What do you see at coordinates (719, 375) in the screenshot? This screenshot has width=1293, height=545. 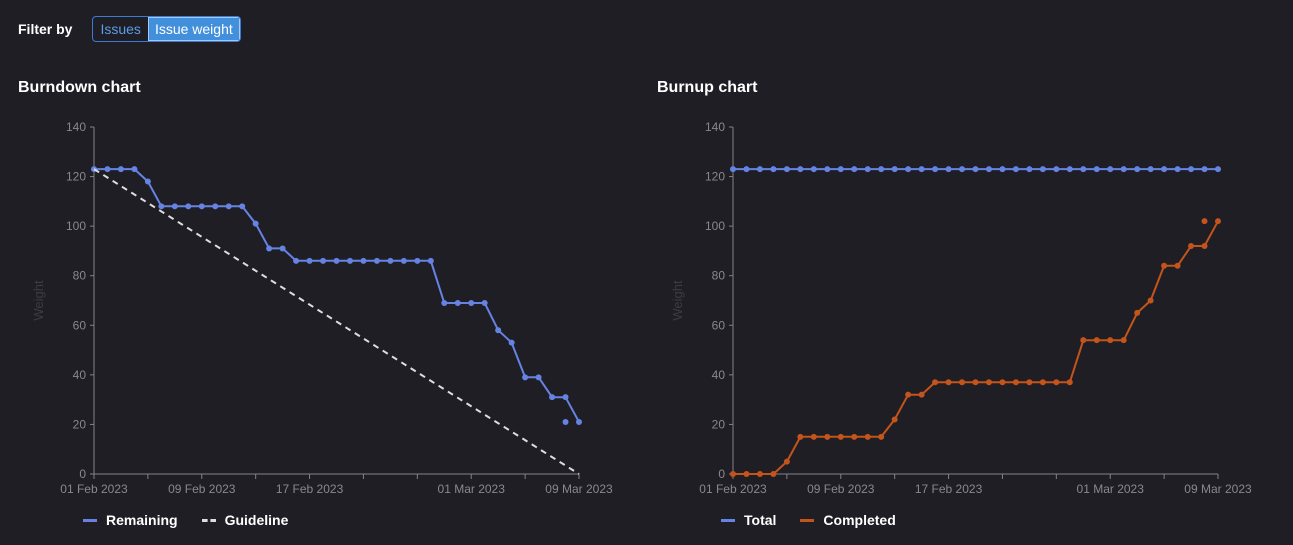 I see `y-tick-label: 40` at bounding box center [719, 375].